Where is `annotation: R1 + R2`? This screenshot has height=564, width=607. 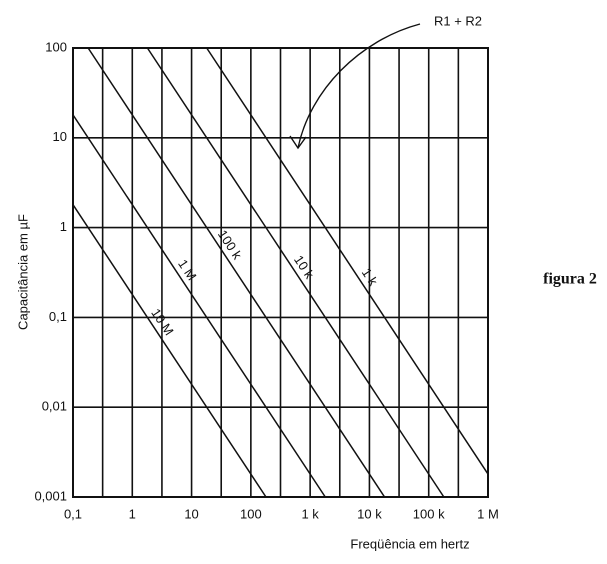
annotation: R1 + R2 is located at coordinates (458, 20).